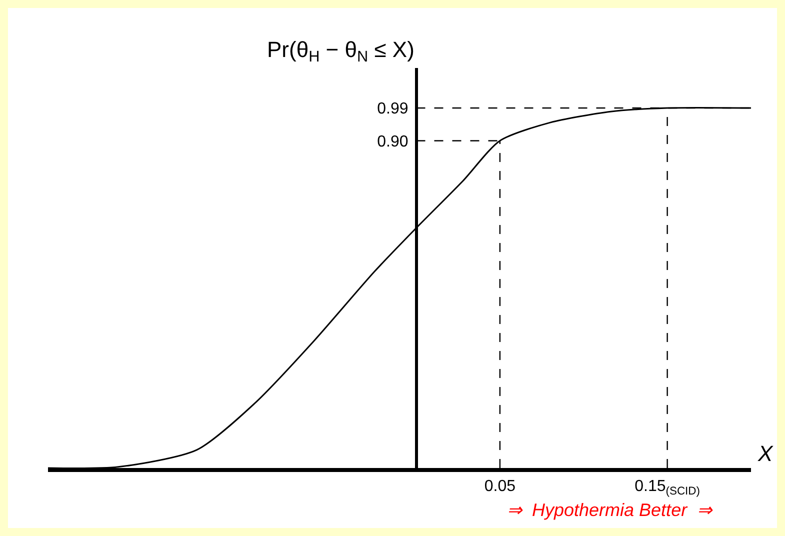 Image resolution: width=785 pixels, height=536 pixels. I want to click on y-tick-label: 0.90, so click(392, 141).